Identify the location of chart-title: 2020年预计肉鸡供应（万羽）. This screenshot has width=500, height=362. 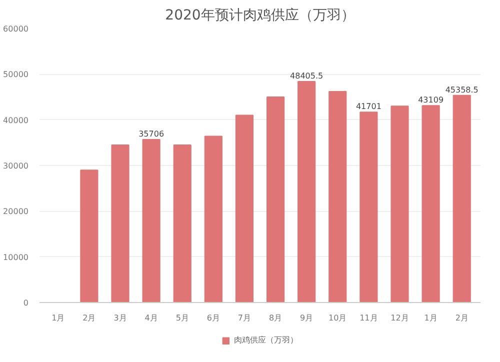
(260, 16).